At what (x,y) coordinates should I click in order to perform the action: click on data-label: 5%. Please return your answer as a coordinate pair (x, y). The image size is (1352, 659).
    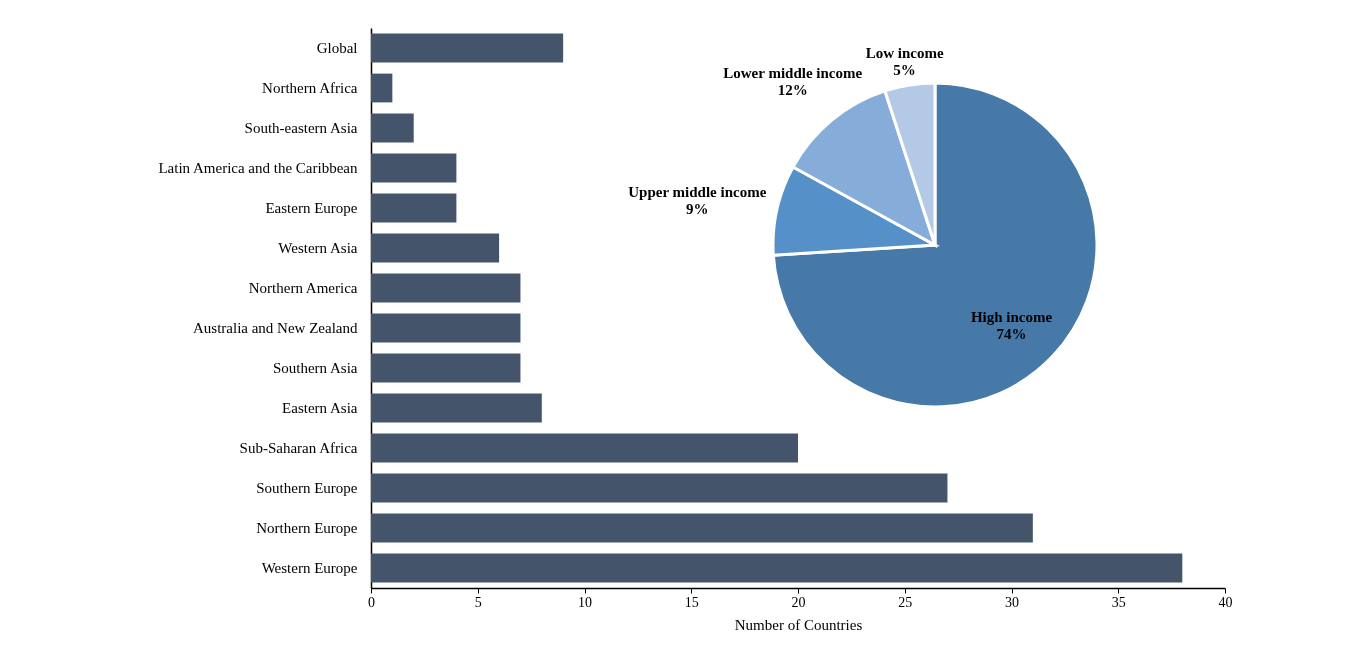
    Looking at the image, I should click on (904, 70).